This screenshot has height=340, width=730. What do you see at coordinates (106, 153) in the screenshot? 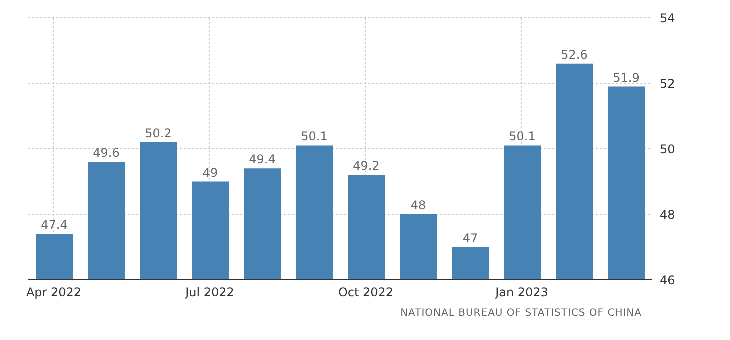
I see `data-label: 49.6` at bounding box center [106, 153].